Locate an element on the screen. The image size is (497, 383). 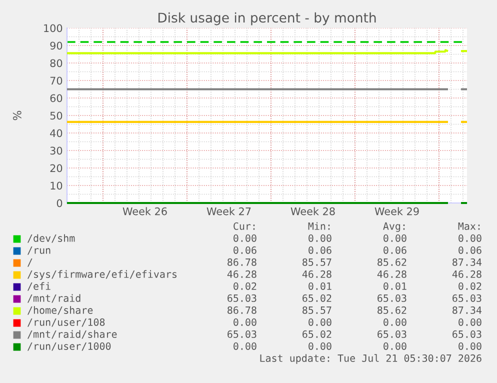
text: Min: is located at coordinates (319, 226).